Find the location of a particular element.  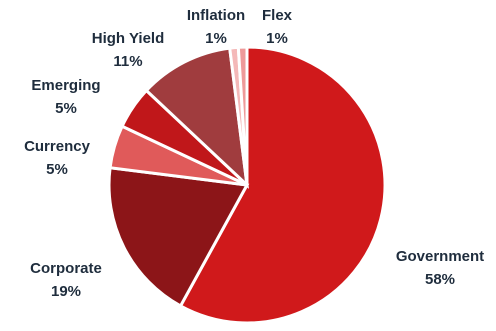

slice-value-inflation: 1% is located at coordinates (216, 38).